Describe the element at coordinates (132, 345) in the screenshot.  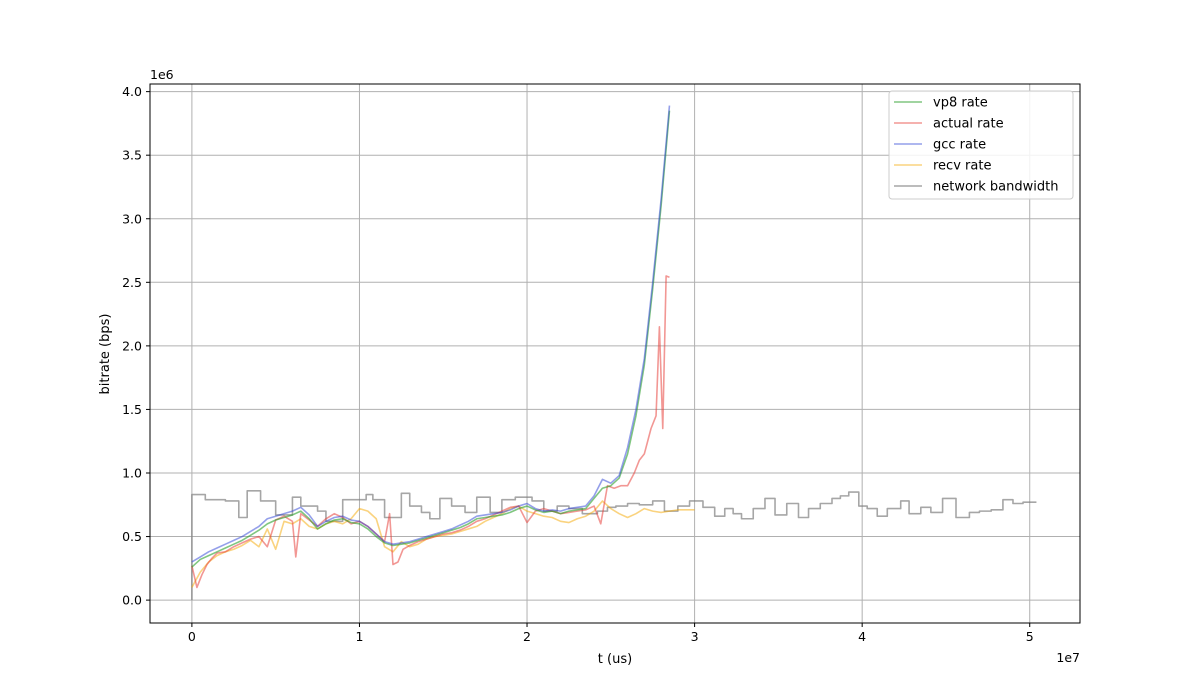
I see `y-tick-label: 2.0` at that location.